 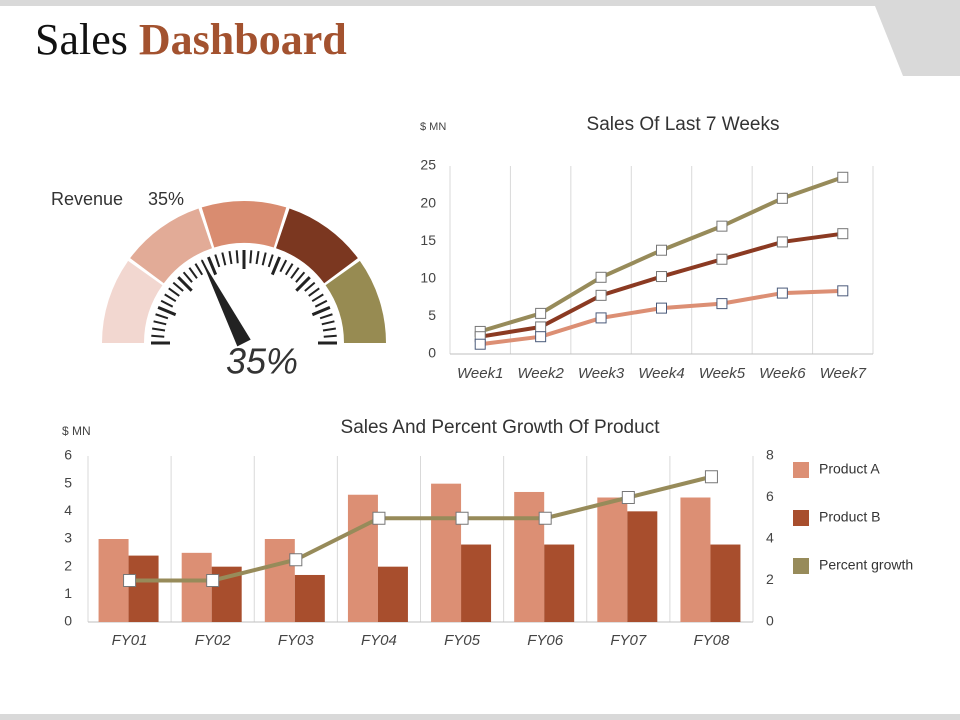 I want to click on y-tick-label: 10, so click(x=428, y=278).